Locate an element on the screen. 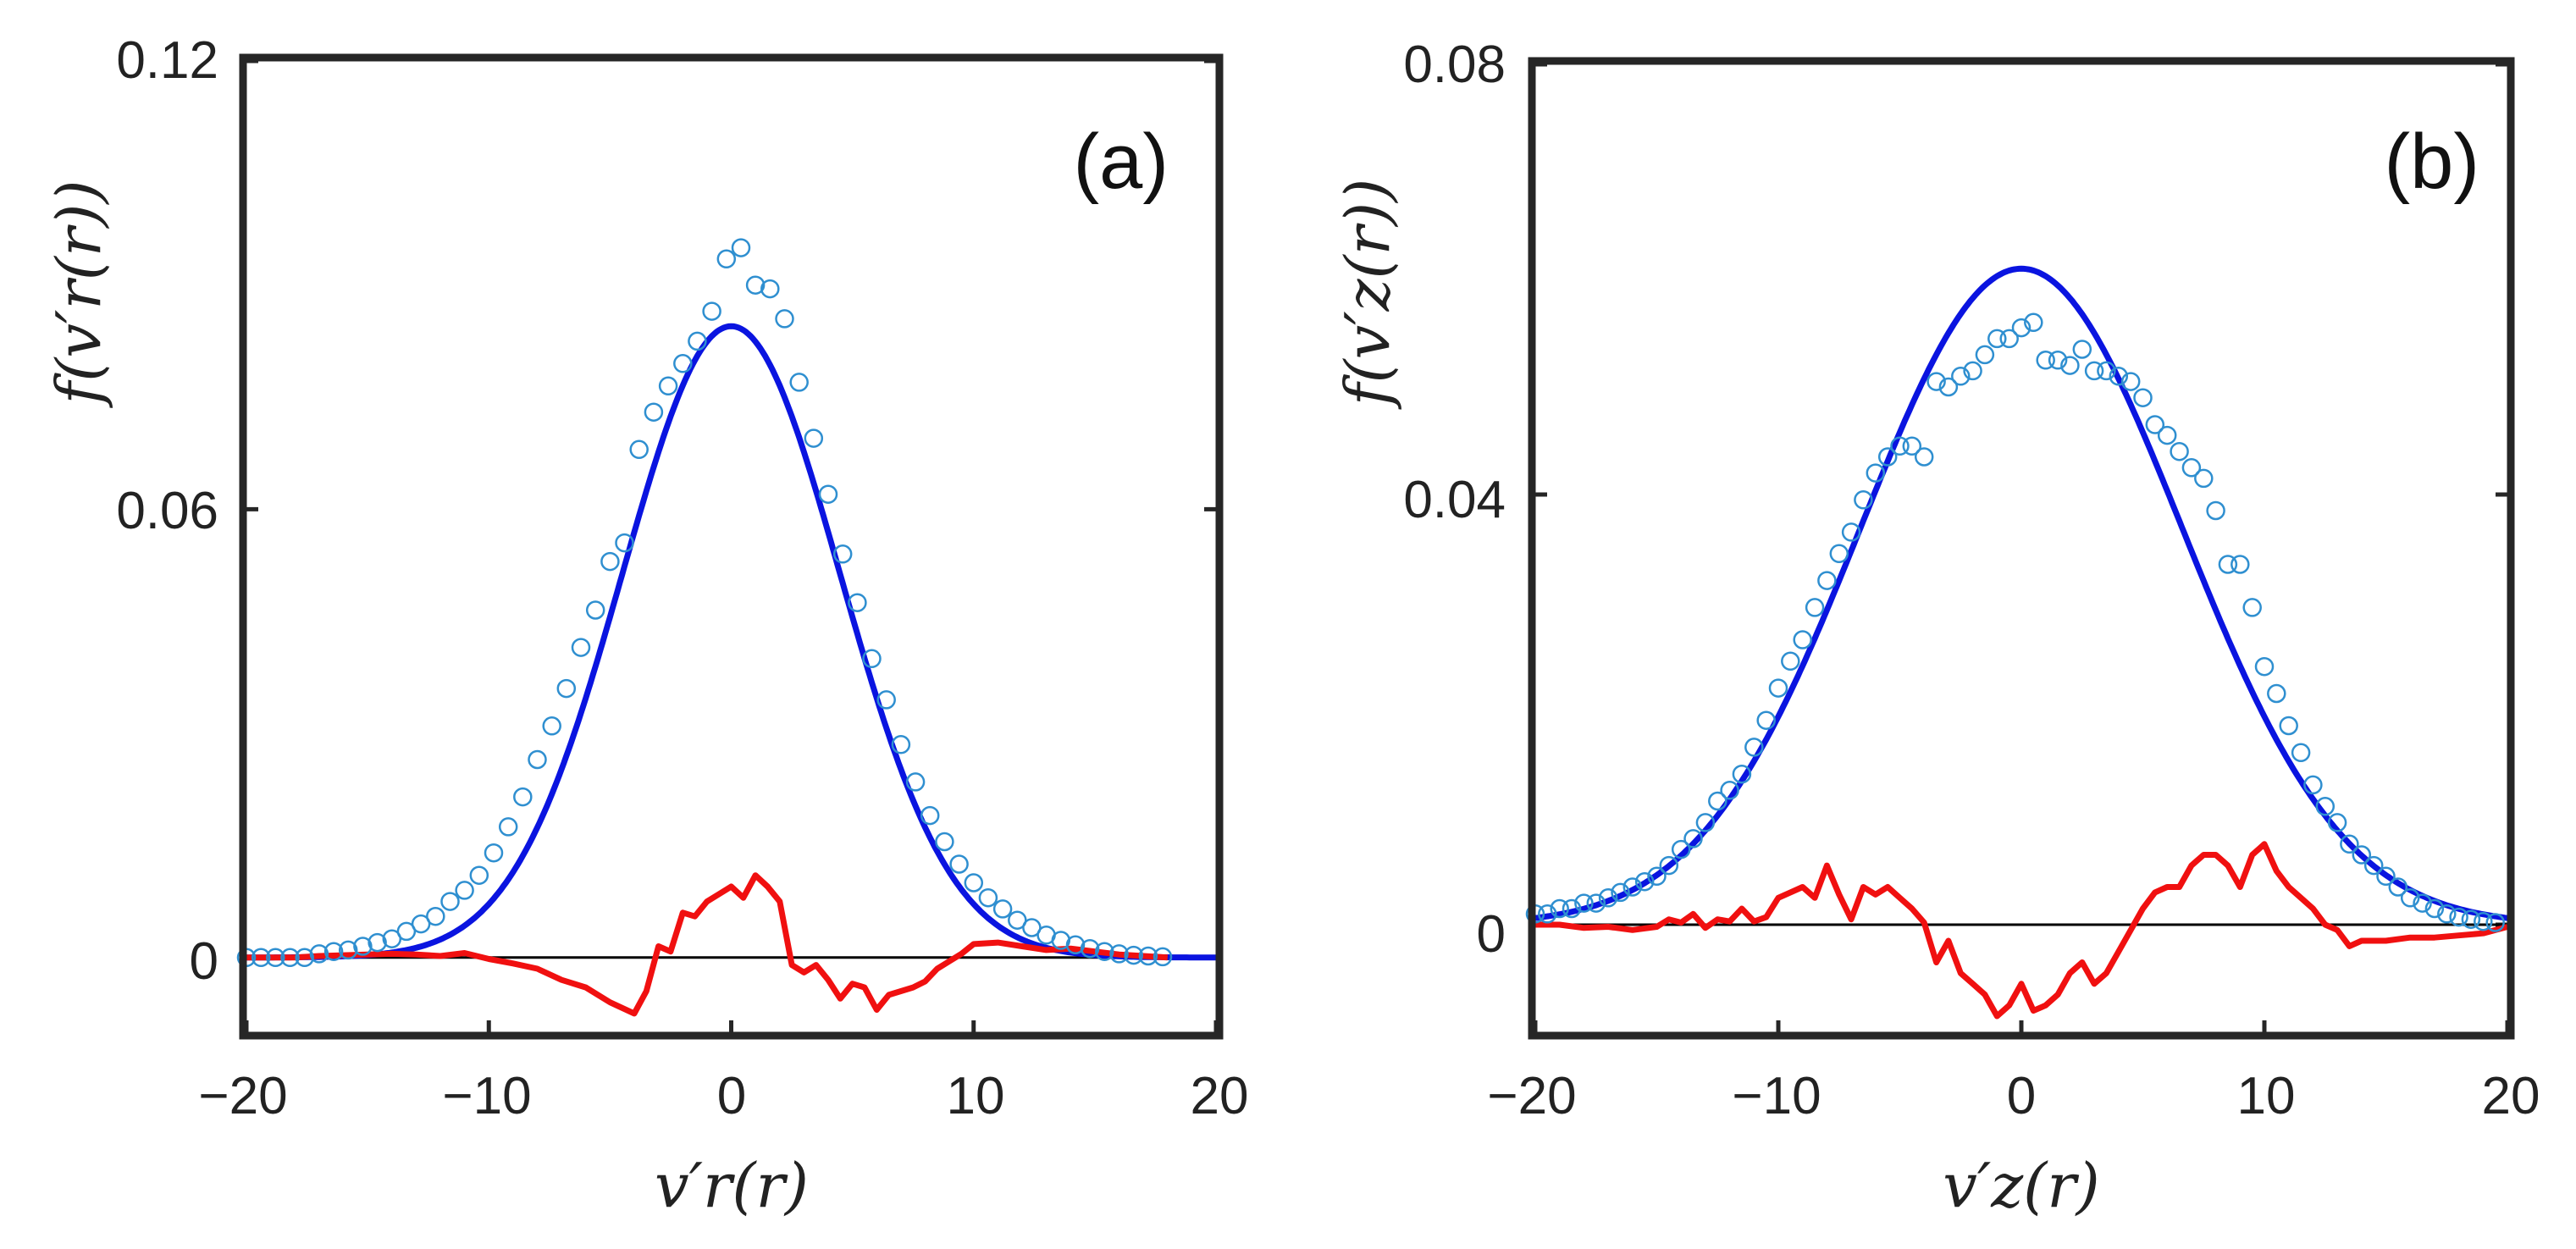 This screenshot has height=1249, width=2576. difference-line-b is located at coordinates (2022, 930).